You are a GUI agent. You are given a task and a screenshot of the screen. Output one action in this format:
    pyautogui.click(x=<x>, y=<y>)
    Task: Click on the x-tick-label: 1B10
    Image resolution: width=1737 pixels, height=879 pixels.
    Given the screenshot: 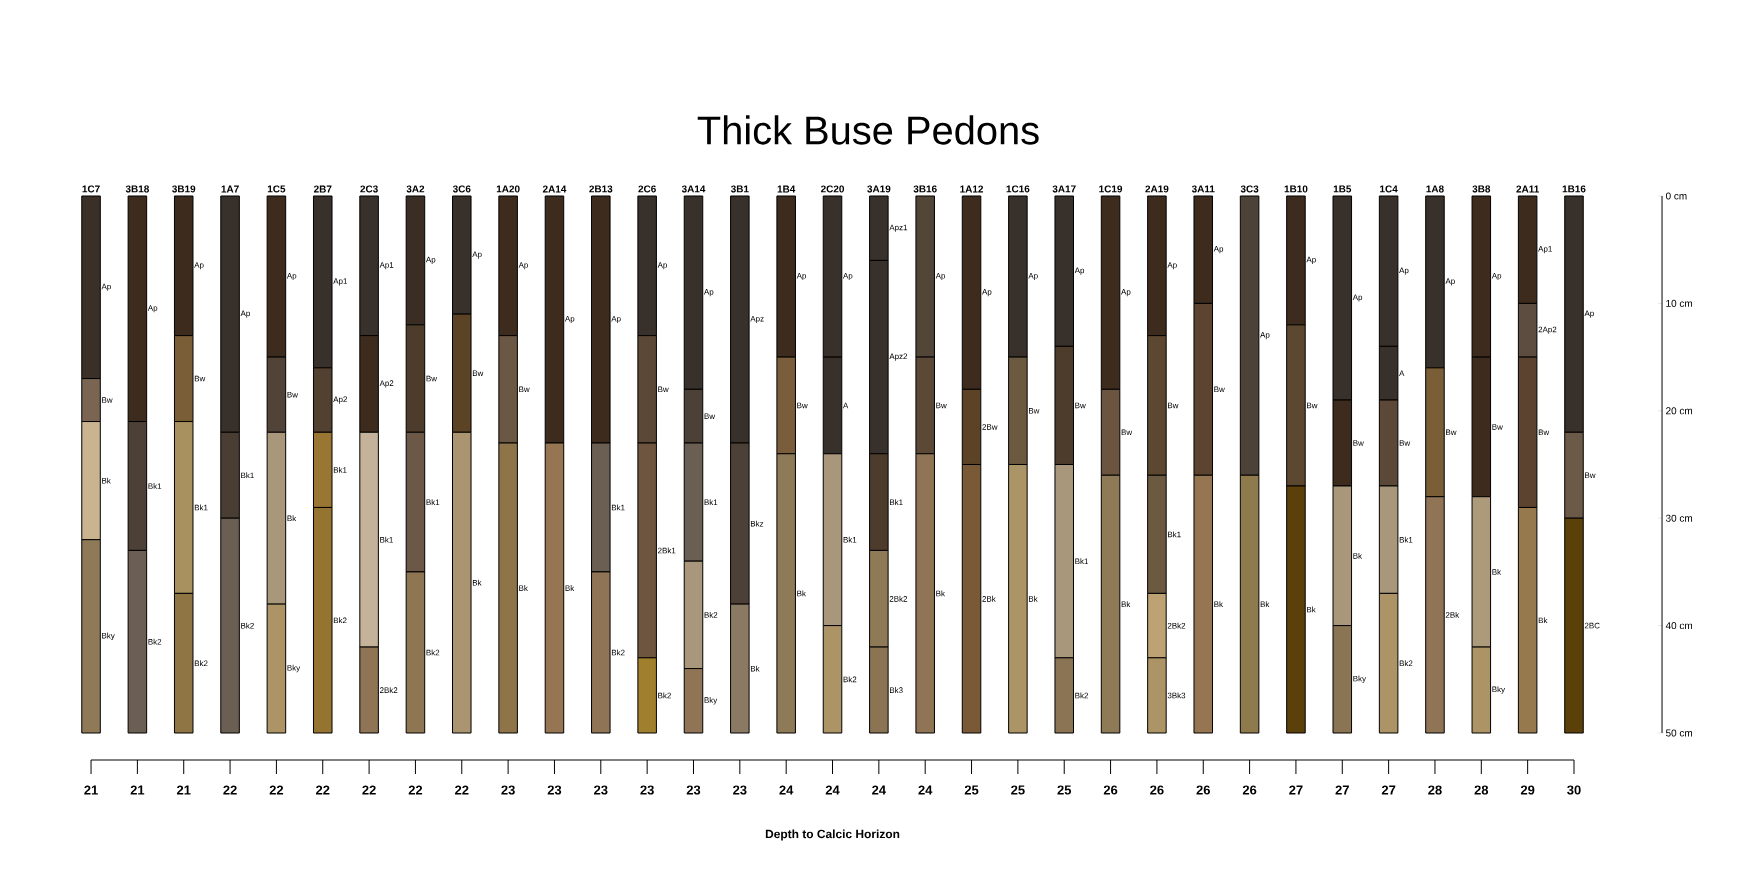 What is the action you would take?
    pyautogui.click(x=1296, y=189)
    